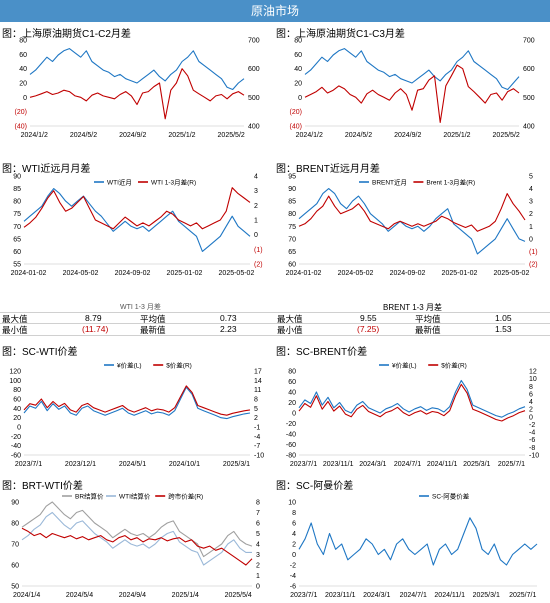  What do you see at coordinates (294, 513) in the screenshot?
I see `y-tick-left-p8: 8` at bounding box center [294, 513].